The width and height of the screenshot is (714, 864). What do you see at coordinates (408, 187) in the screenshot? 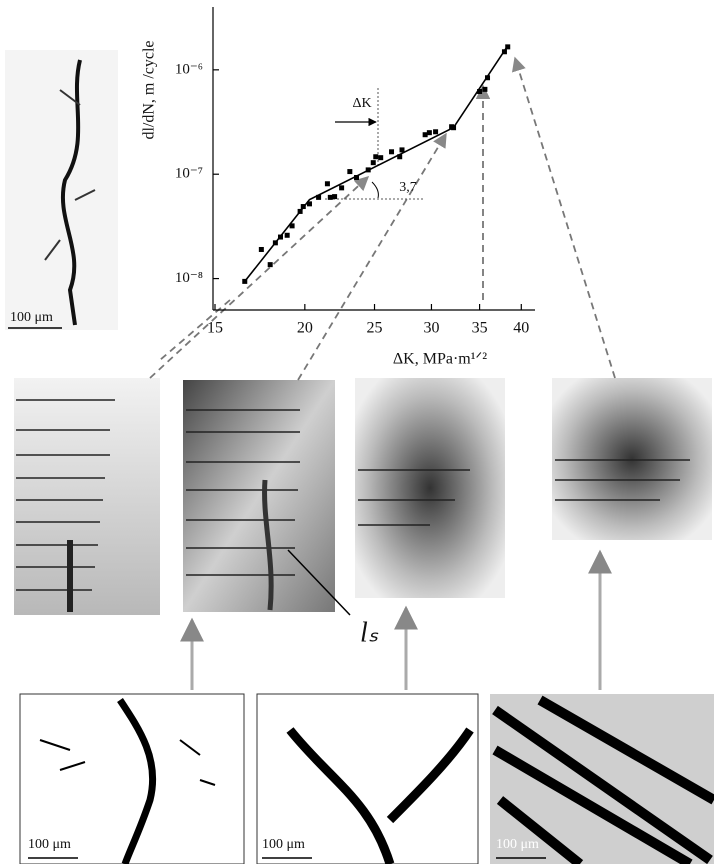
I see `annotation: 3,7` at bounding box center [408, 187].